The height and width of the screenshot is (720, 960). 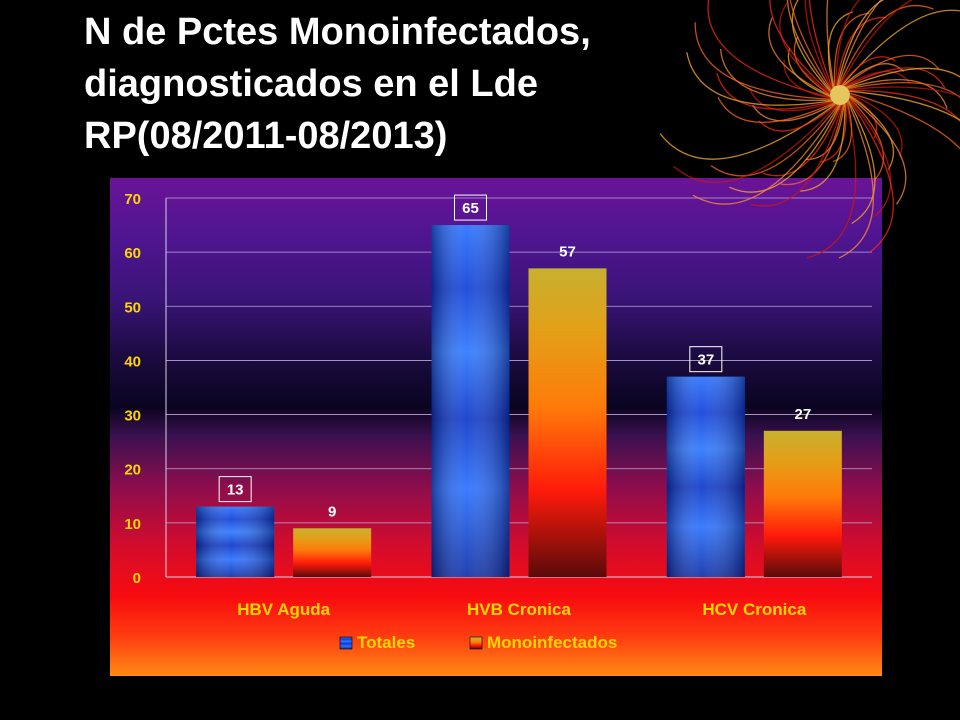 I want to click on title-line-3: RP(08/2011-08/2013), so click(x=266, y=136).